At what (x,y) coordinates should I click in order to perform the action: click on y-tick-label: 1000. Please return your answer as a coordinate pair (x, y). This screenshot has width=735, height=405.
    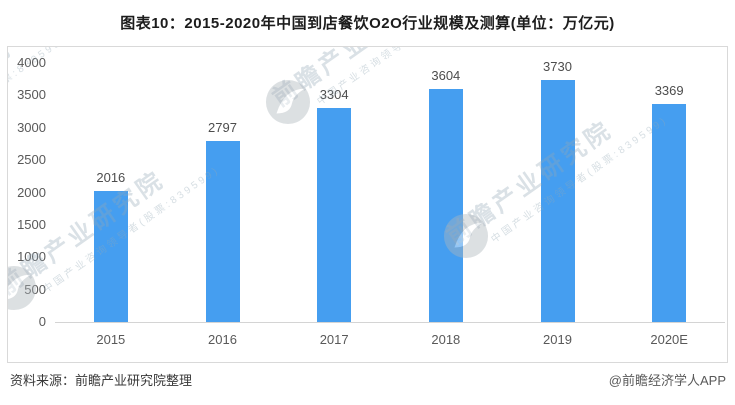
    Looking at the image, I should click on (31, 257).